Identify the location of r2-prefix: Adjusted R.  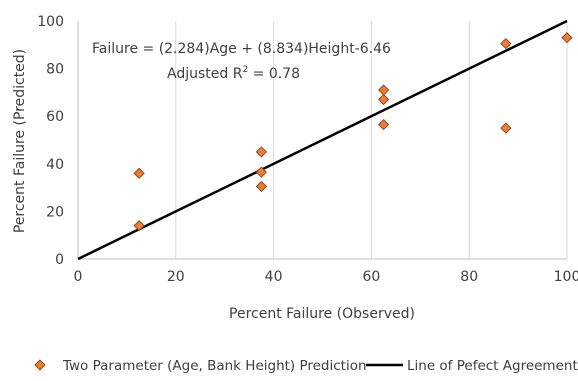
(205, 74).